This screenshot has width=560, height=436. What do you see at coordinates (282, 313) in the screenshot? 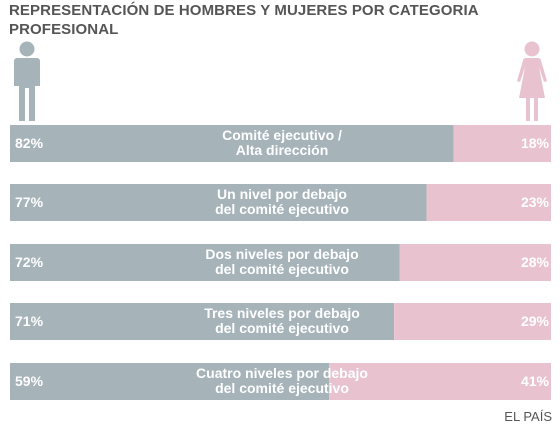
I see `category-label-line: Tres niveles por debajo` at bounding box center [282, 313].